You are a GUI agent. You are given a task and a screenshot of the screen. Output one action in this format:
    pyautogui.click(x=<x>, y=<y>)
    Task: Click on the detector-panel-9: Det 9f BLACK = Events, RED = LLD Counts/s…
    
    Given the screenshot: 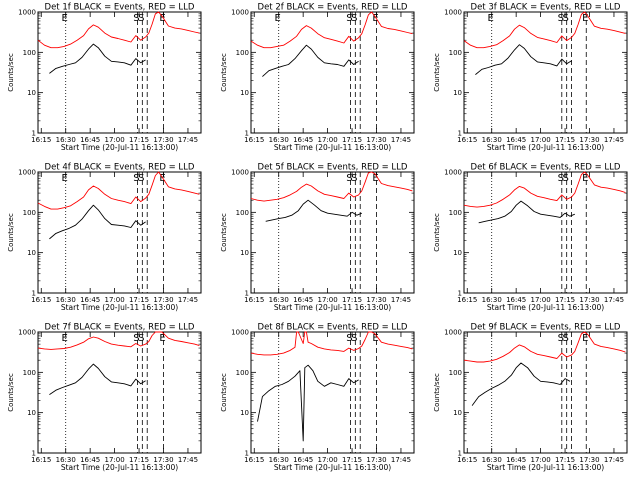 What is the action you would take?
    pyautogui.click(x=530, y=397)
    